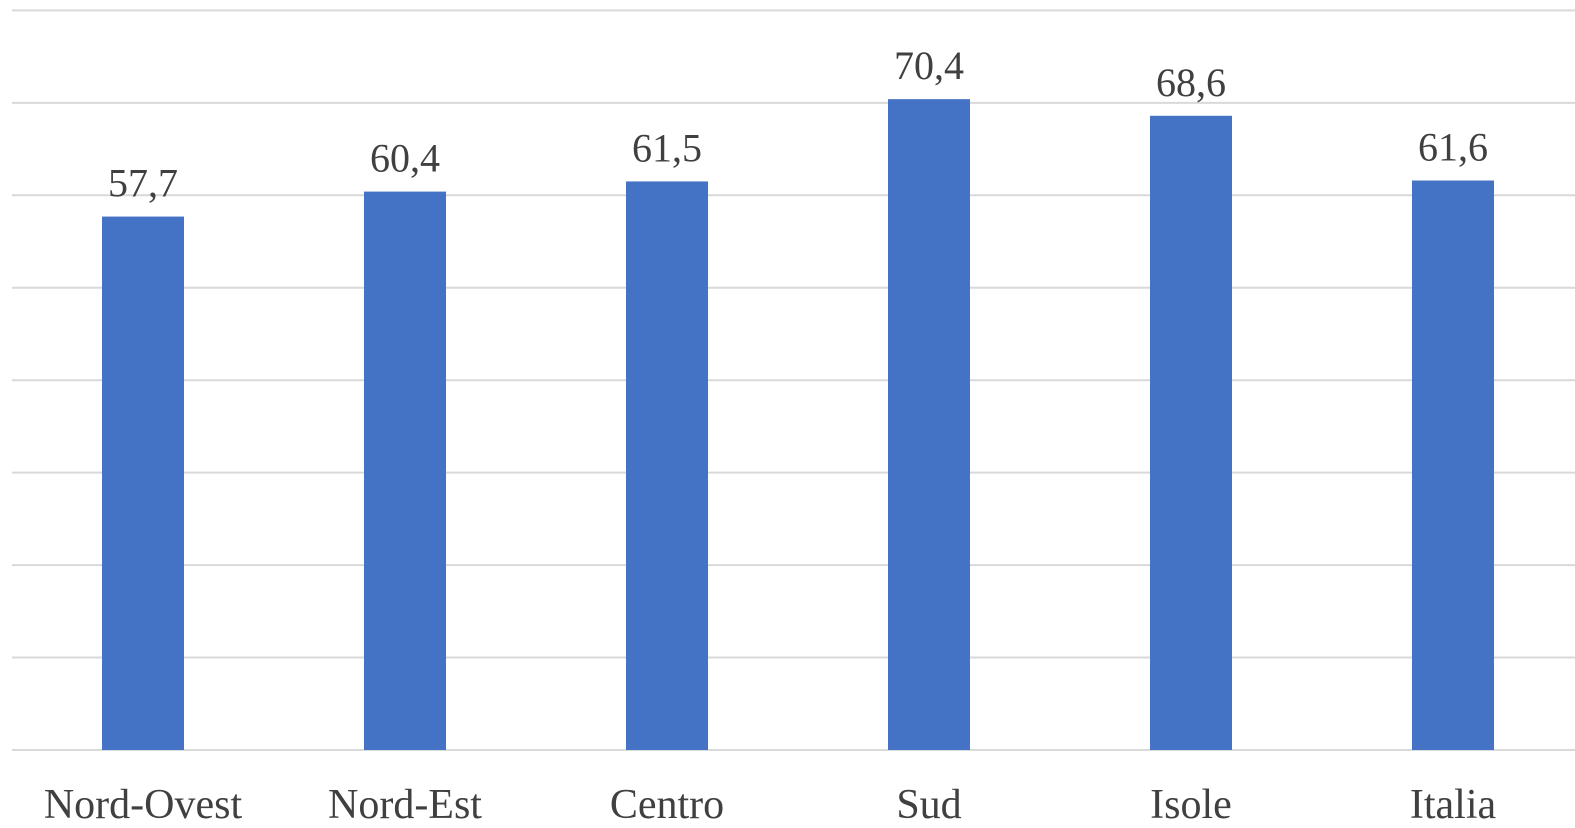 Image resolution: width=1575 pixels, height=828 pixels. I want to click on bar-nord-ovest, so click(143, 483).